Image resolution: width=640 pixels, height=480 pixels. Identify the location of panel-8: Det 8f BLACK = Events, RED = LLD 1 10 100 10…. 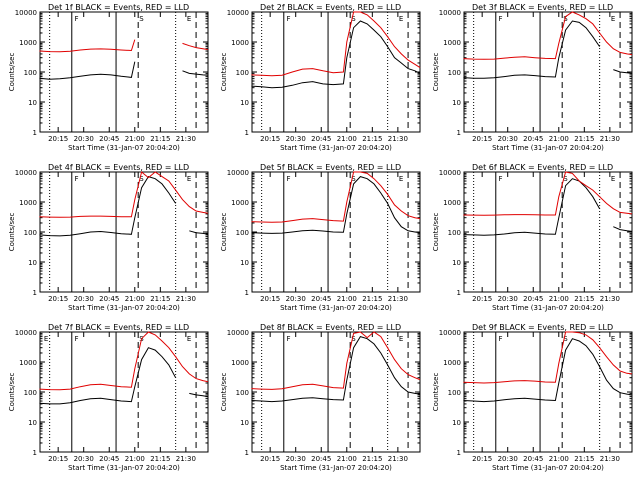
(320, 397).